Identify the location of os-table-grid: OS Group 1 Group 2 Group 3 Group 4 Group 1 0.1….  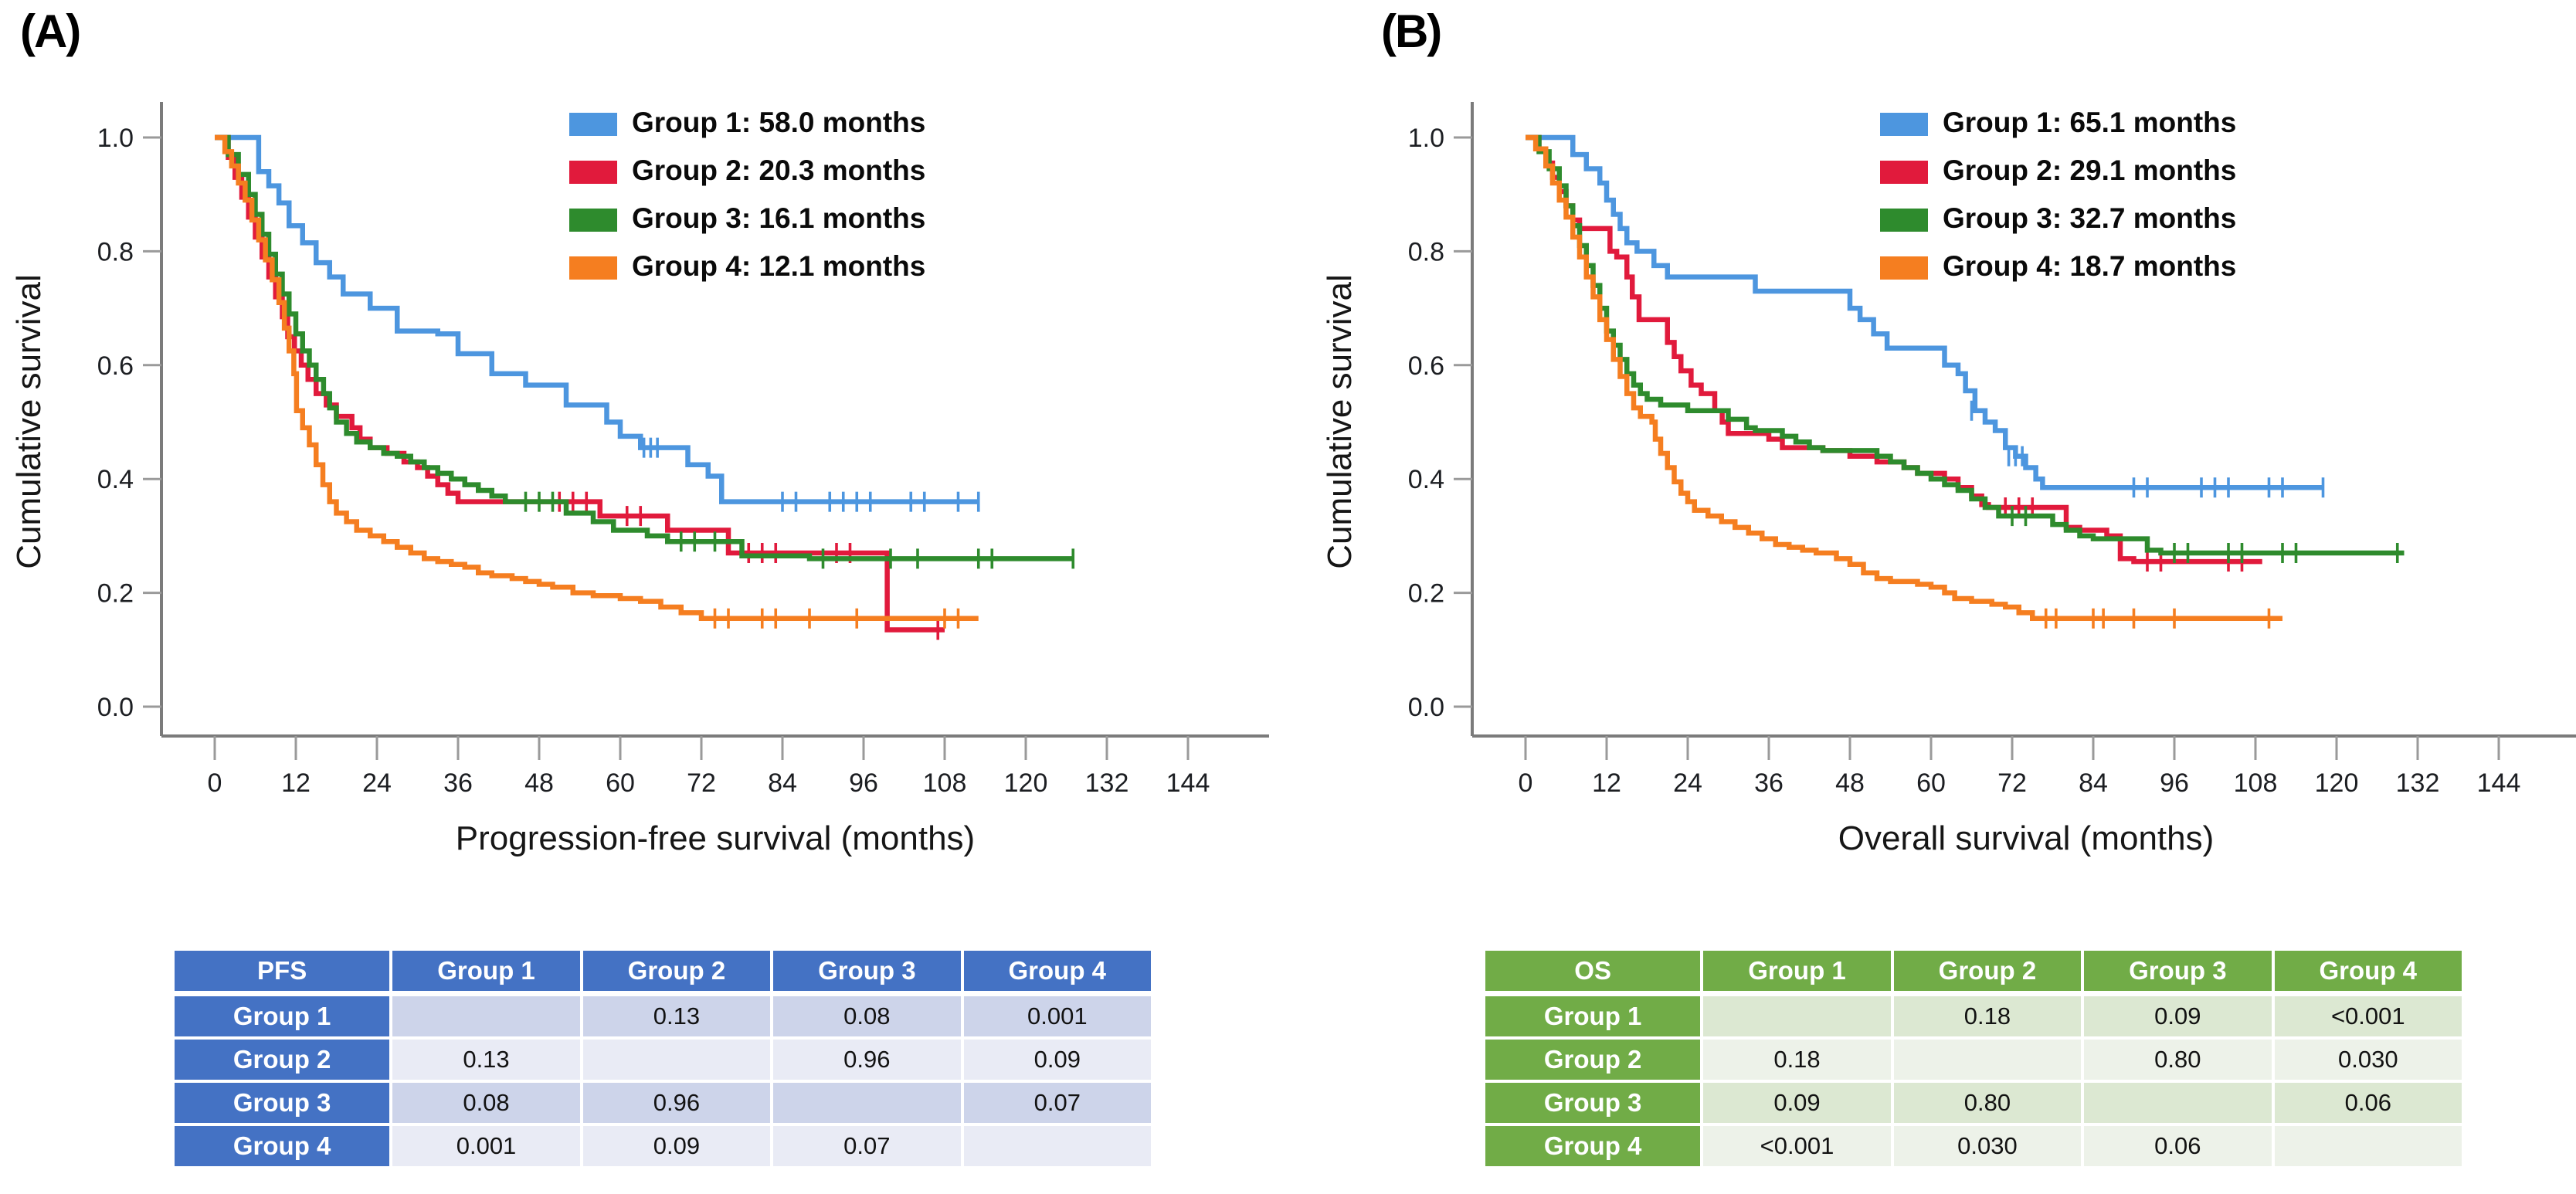
(1974, 1058).